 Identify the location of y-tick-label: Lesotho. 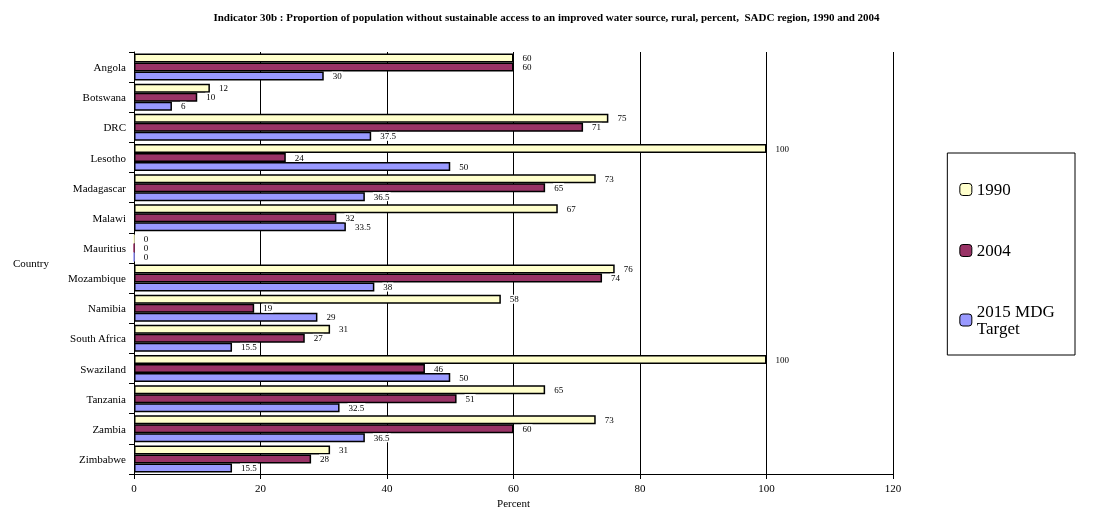
(108, 157).